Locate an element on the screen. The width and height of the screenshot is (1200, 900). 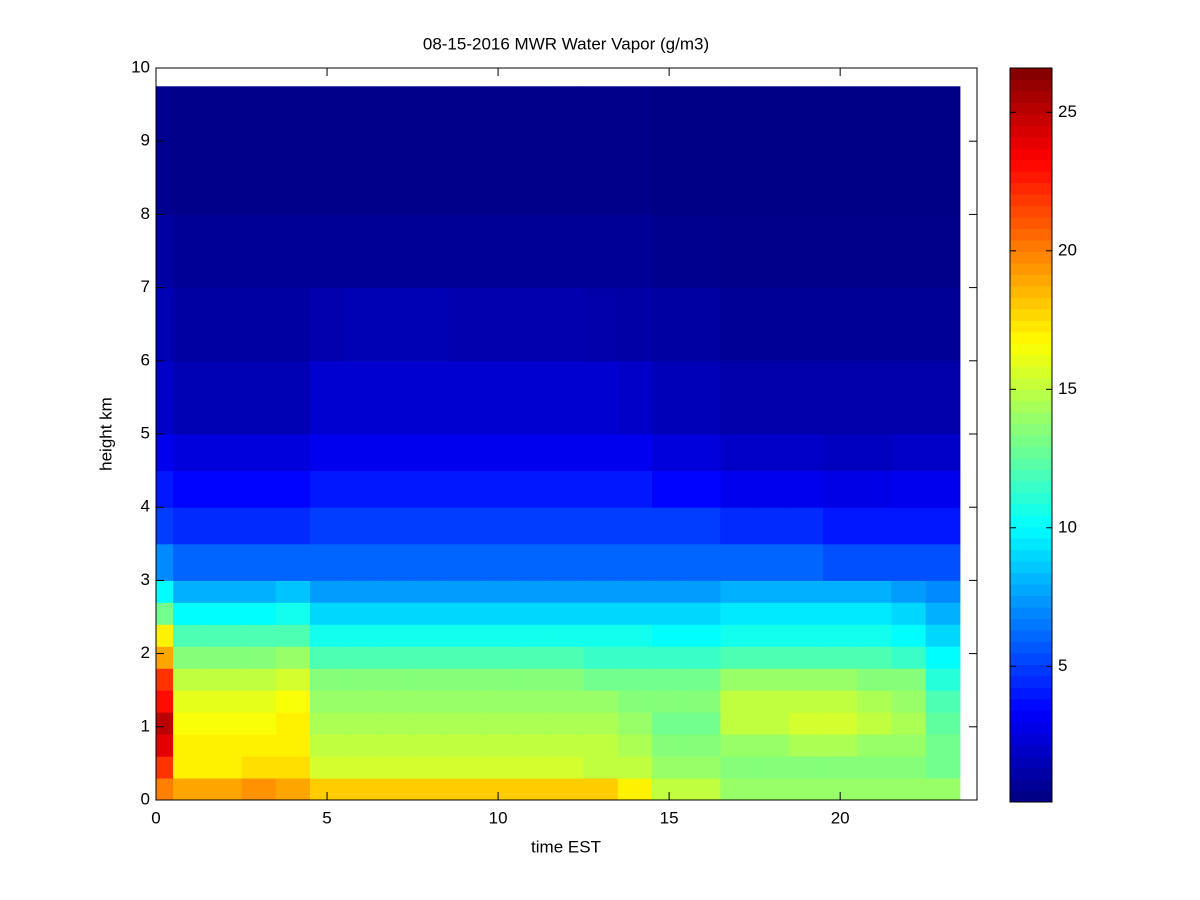
x-axis-label: time EST is located at coordinates (566, 846).